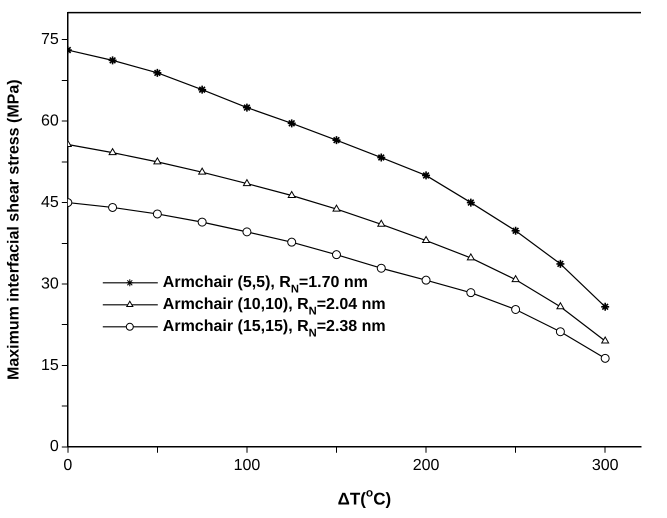 The image size is (667, 518). I want to click on y-tick-label: 0, so click(54, 447).